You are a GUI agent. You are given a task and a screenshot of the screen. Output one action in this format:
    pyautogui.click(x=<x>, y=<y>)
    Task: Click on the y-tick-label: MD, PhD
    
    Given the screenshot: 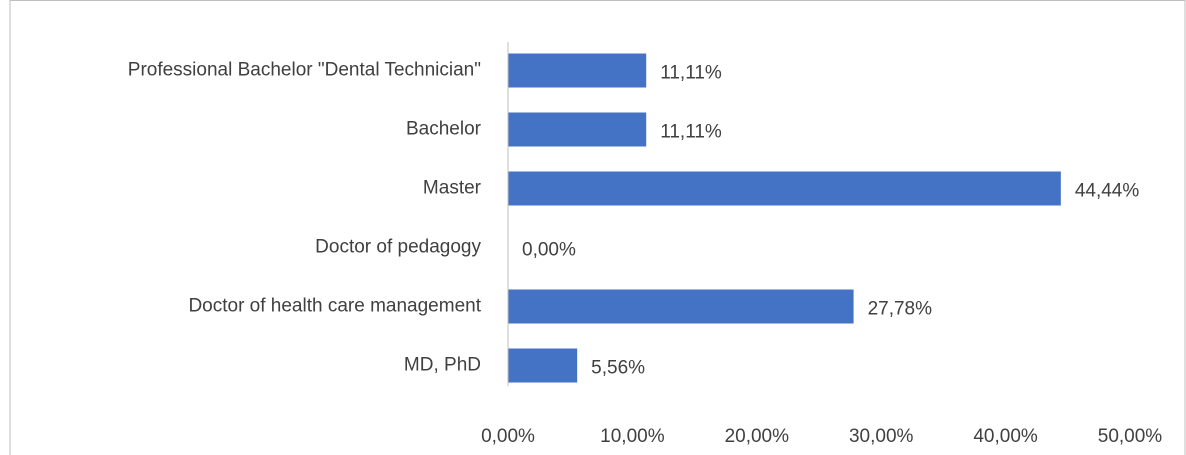 What is the action you would take?
    pyautogui.click(x=442, y=365)
    